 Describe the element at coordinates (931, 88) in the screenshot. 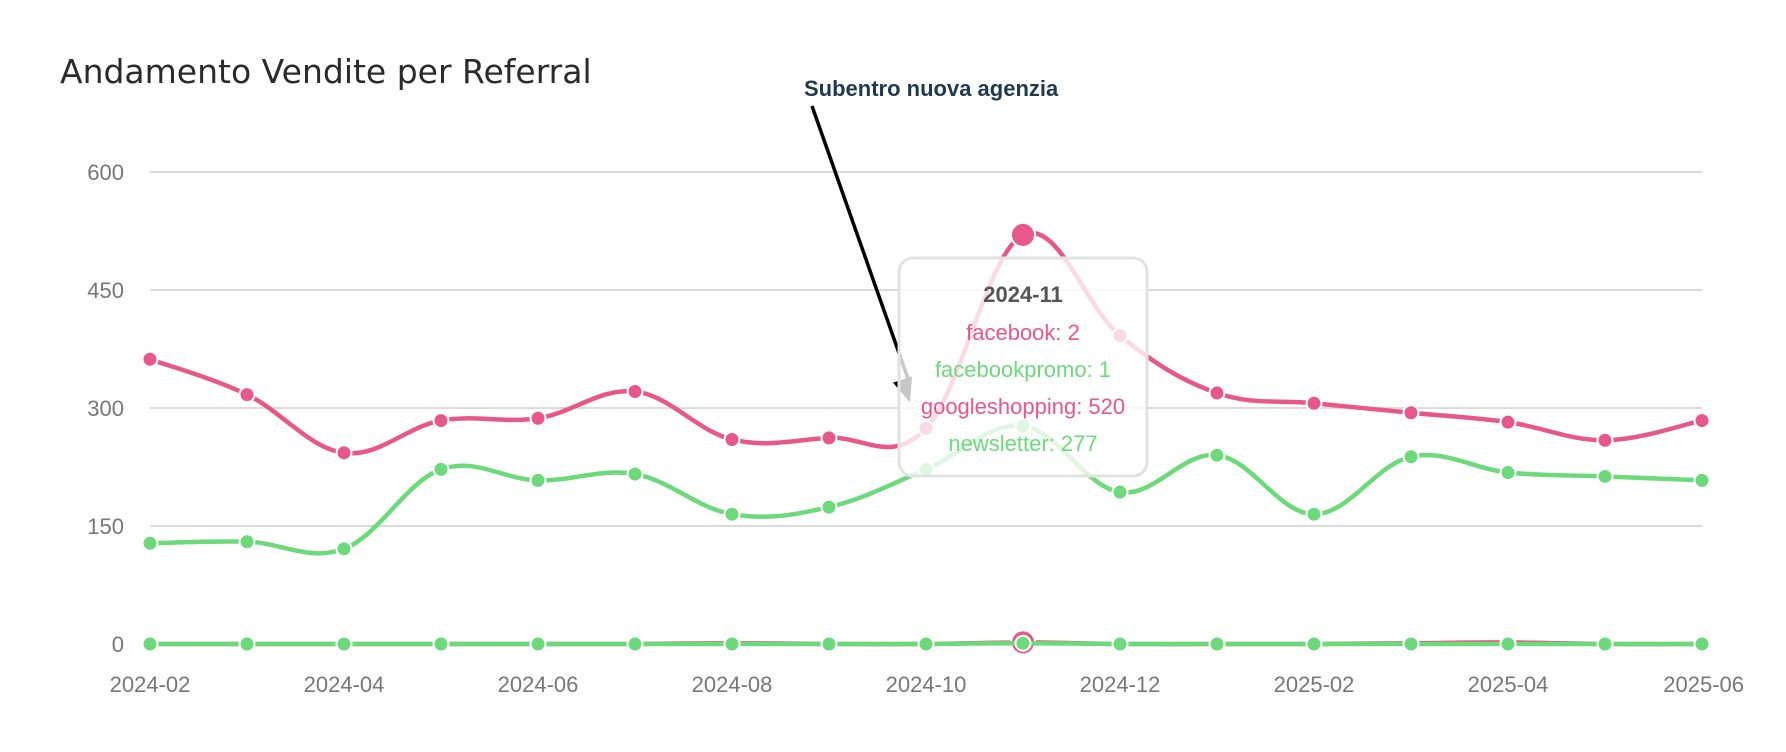

I see `annotation-label: Subentro nuova agenzia` at that location.